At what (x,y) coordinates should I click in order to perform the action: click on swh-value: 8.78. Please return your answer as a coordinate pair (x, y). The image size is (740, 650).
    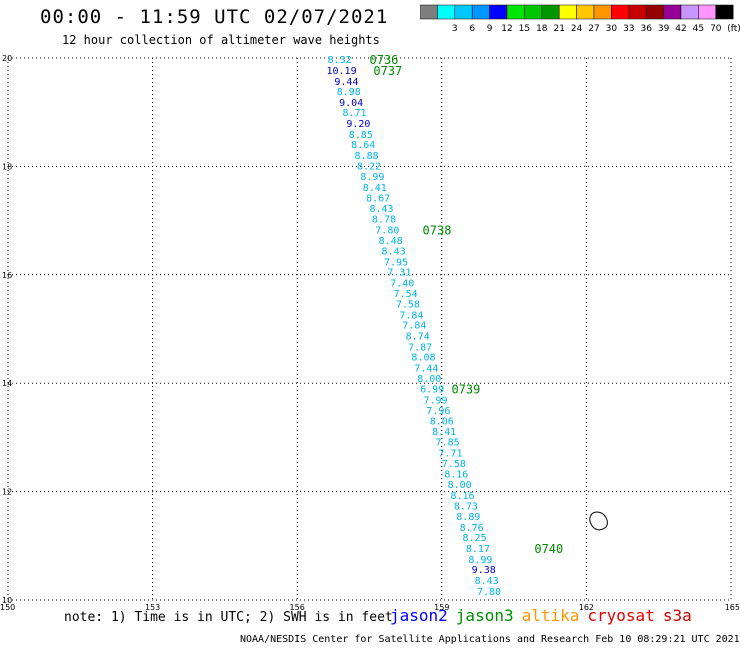
    Looking at the image, I should click on (384, 219).